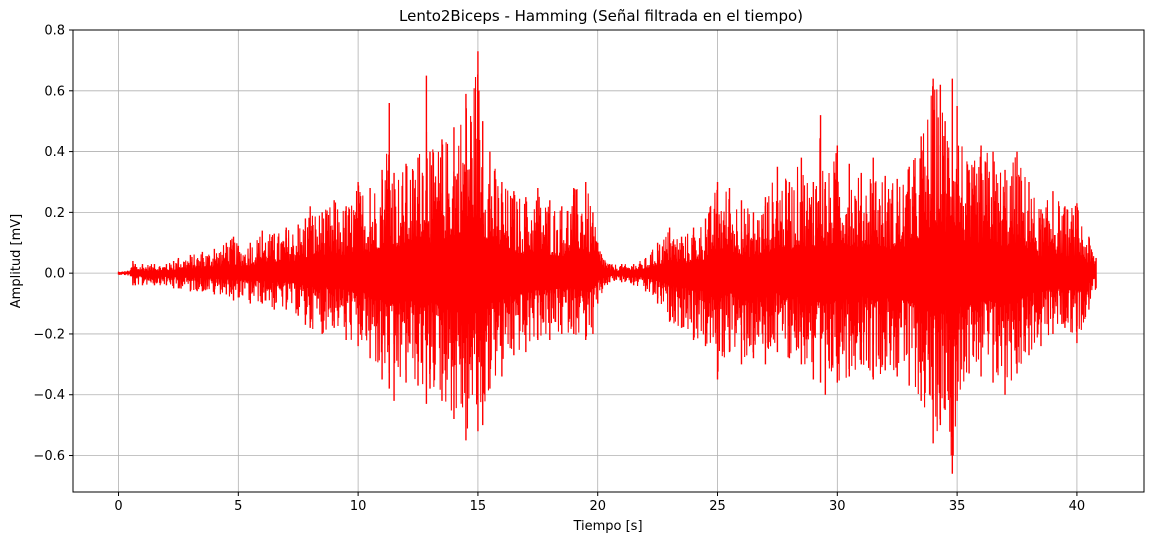 This screenshot has height=545, width=1168. Describe the element at coordinates (597, 506) in the screenshot. I see `x-tick-label: 20` at that location.